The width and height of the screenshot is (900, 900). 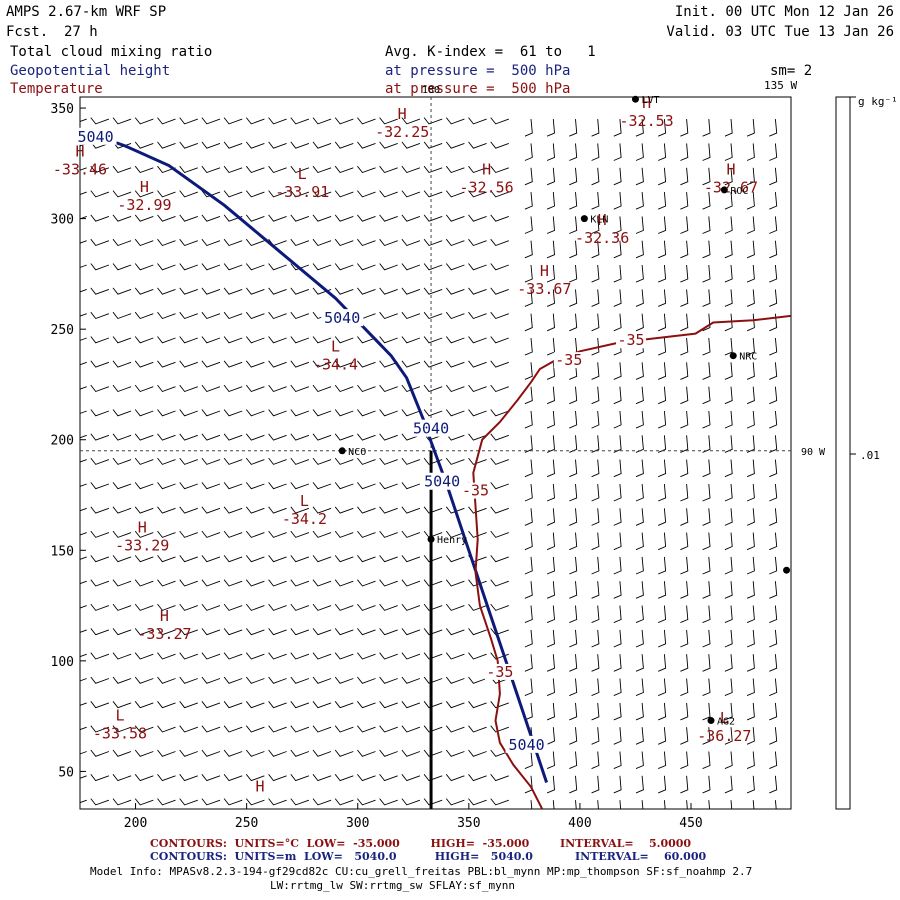 I want to click on station-label: NRC, so click(x=748, y=357).